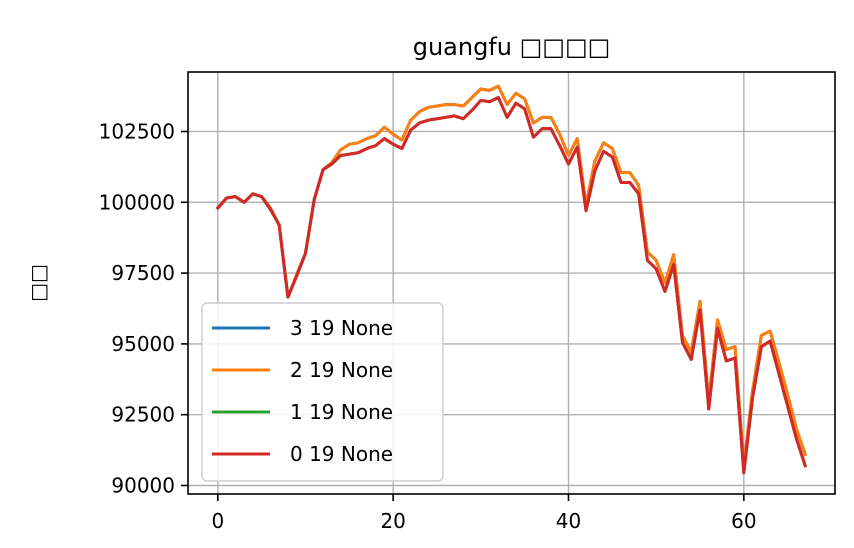 This screenshot has height=548, width=854. I want to click on x-tick-label: 20, so click(392, 521).